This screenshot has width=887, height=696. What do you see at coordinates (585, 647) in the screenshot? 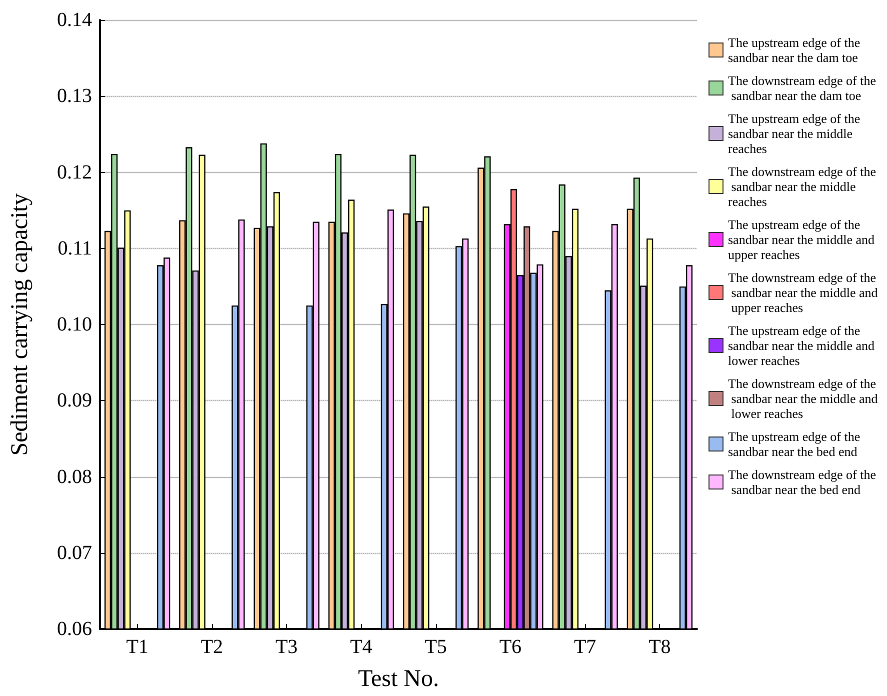
I see `x-tick-label: T7` at bounding box center [585, 647].